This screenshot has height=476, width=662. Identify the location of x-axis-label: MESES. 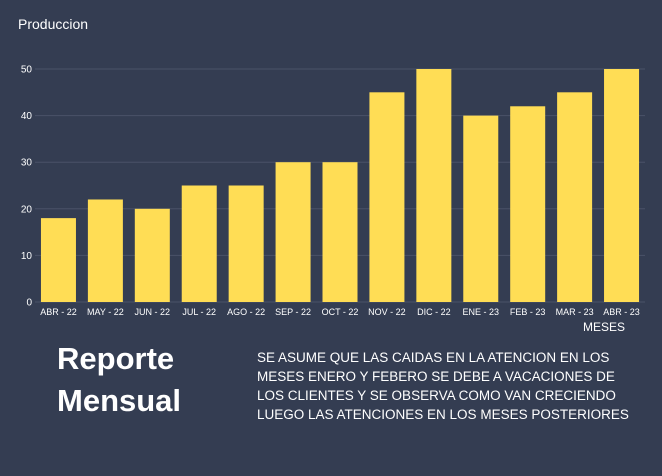
(604, 327).